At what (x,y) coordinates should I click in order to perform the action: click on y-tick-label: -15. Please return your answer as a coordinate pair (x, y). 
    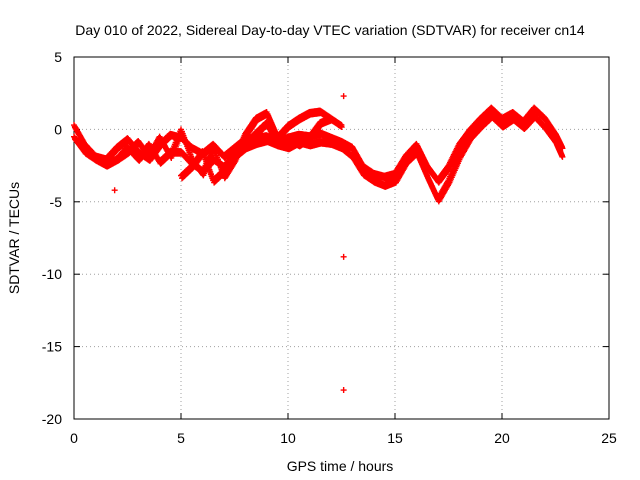
    Looking at the image, I should click on (52, 347).